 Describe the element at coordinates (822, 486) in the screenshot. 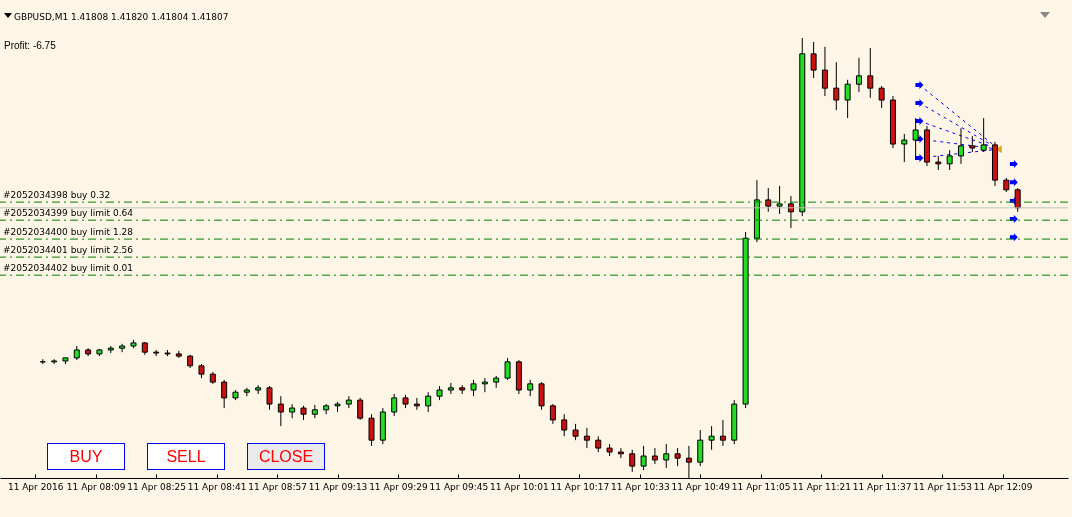

I see `x-tick-label: 11 Apr 11:21` at that location.